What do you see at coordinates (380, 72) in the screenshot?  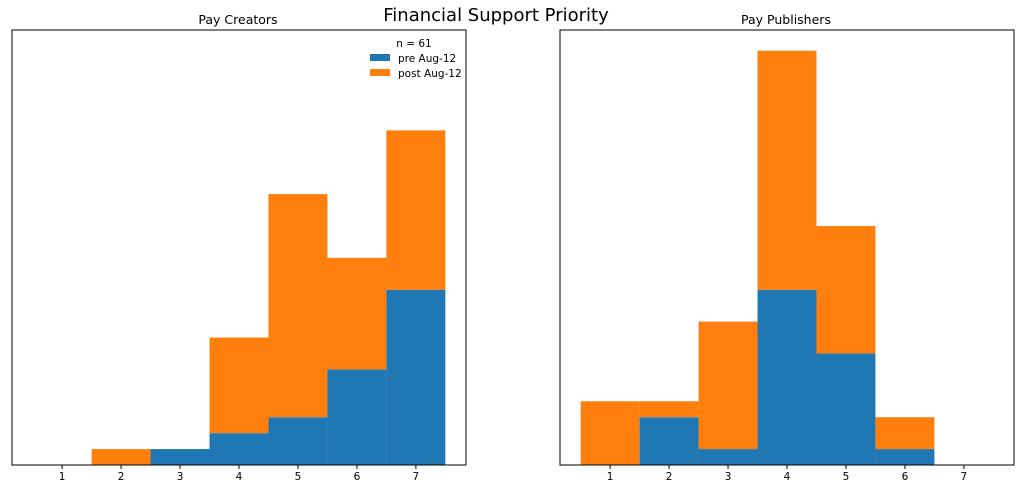 I see `legend-swatch-post` at bounding box center [380, 72].